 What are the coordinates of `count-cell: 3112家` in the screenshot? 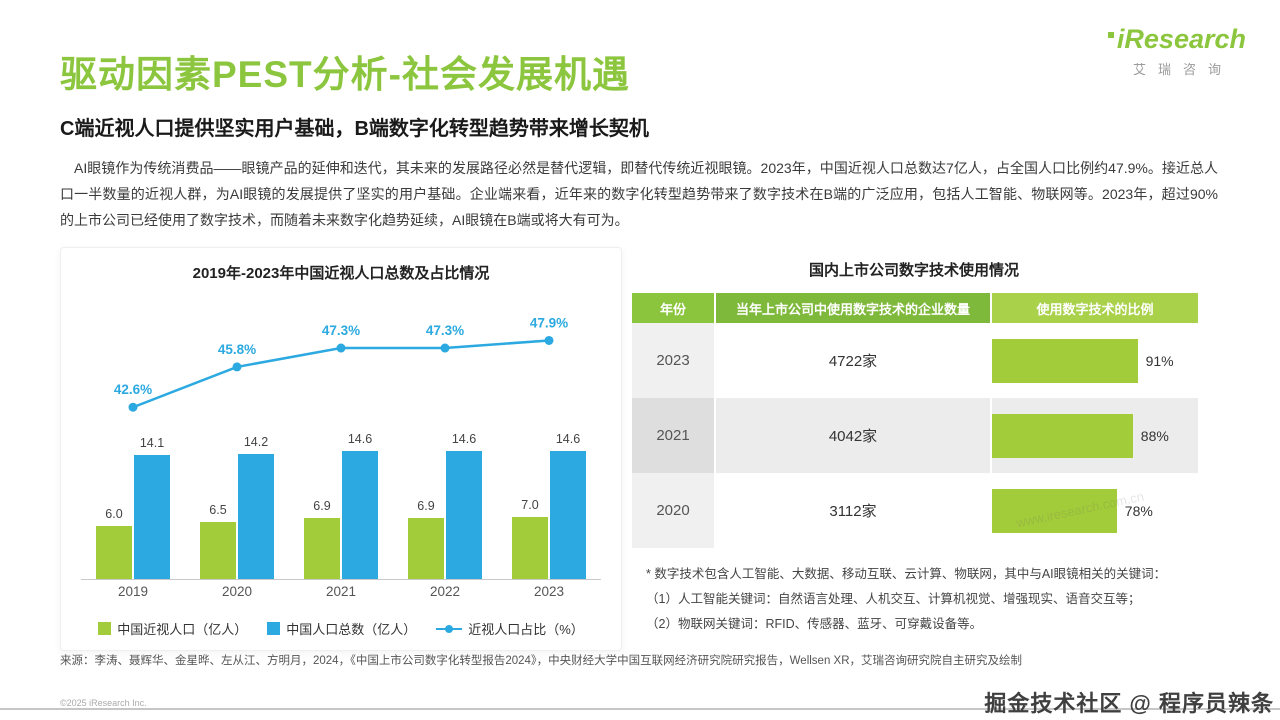 It's located at (854, 510).